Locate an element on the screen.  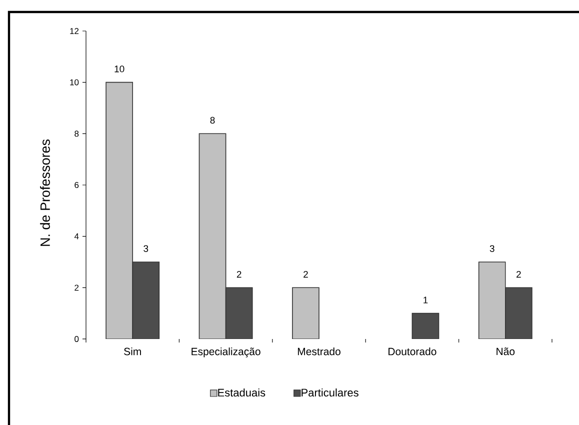
x-tick-label: Especialização is located at coordinates (226, 353).